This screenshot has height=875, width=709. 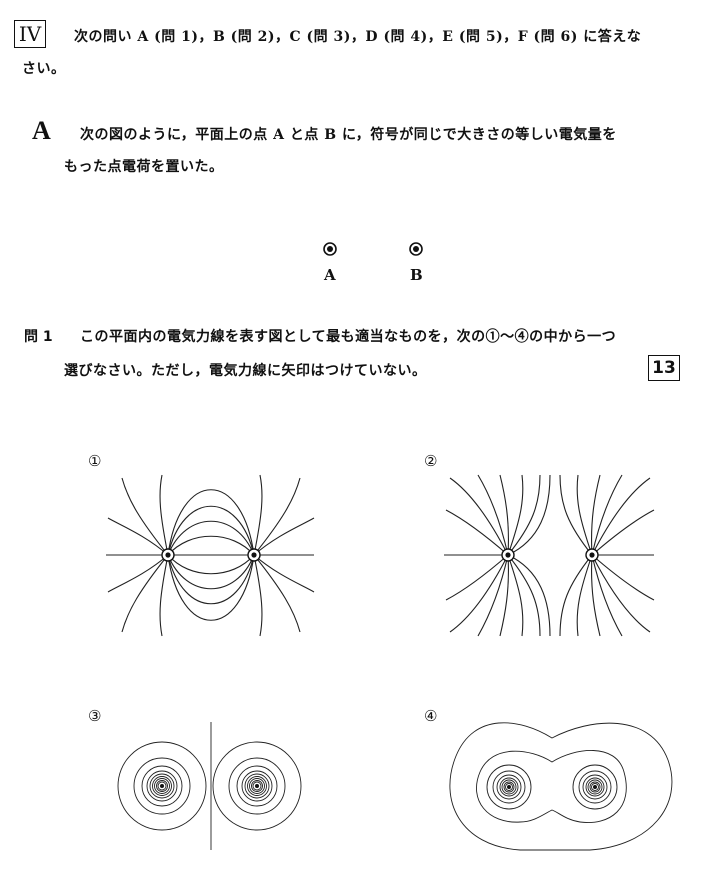 I want to click on point-a-label: A, so click(x=330, y=275).